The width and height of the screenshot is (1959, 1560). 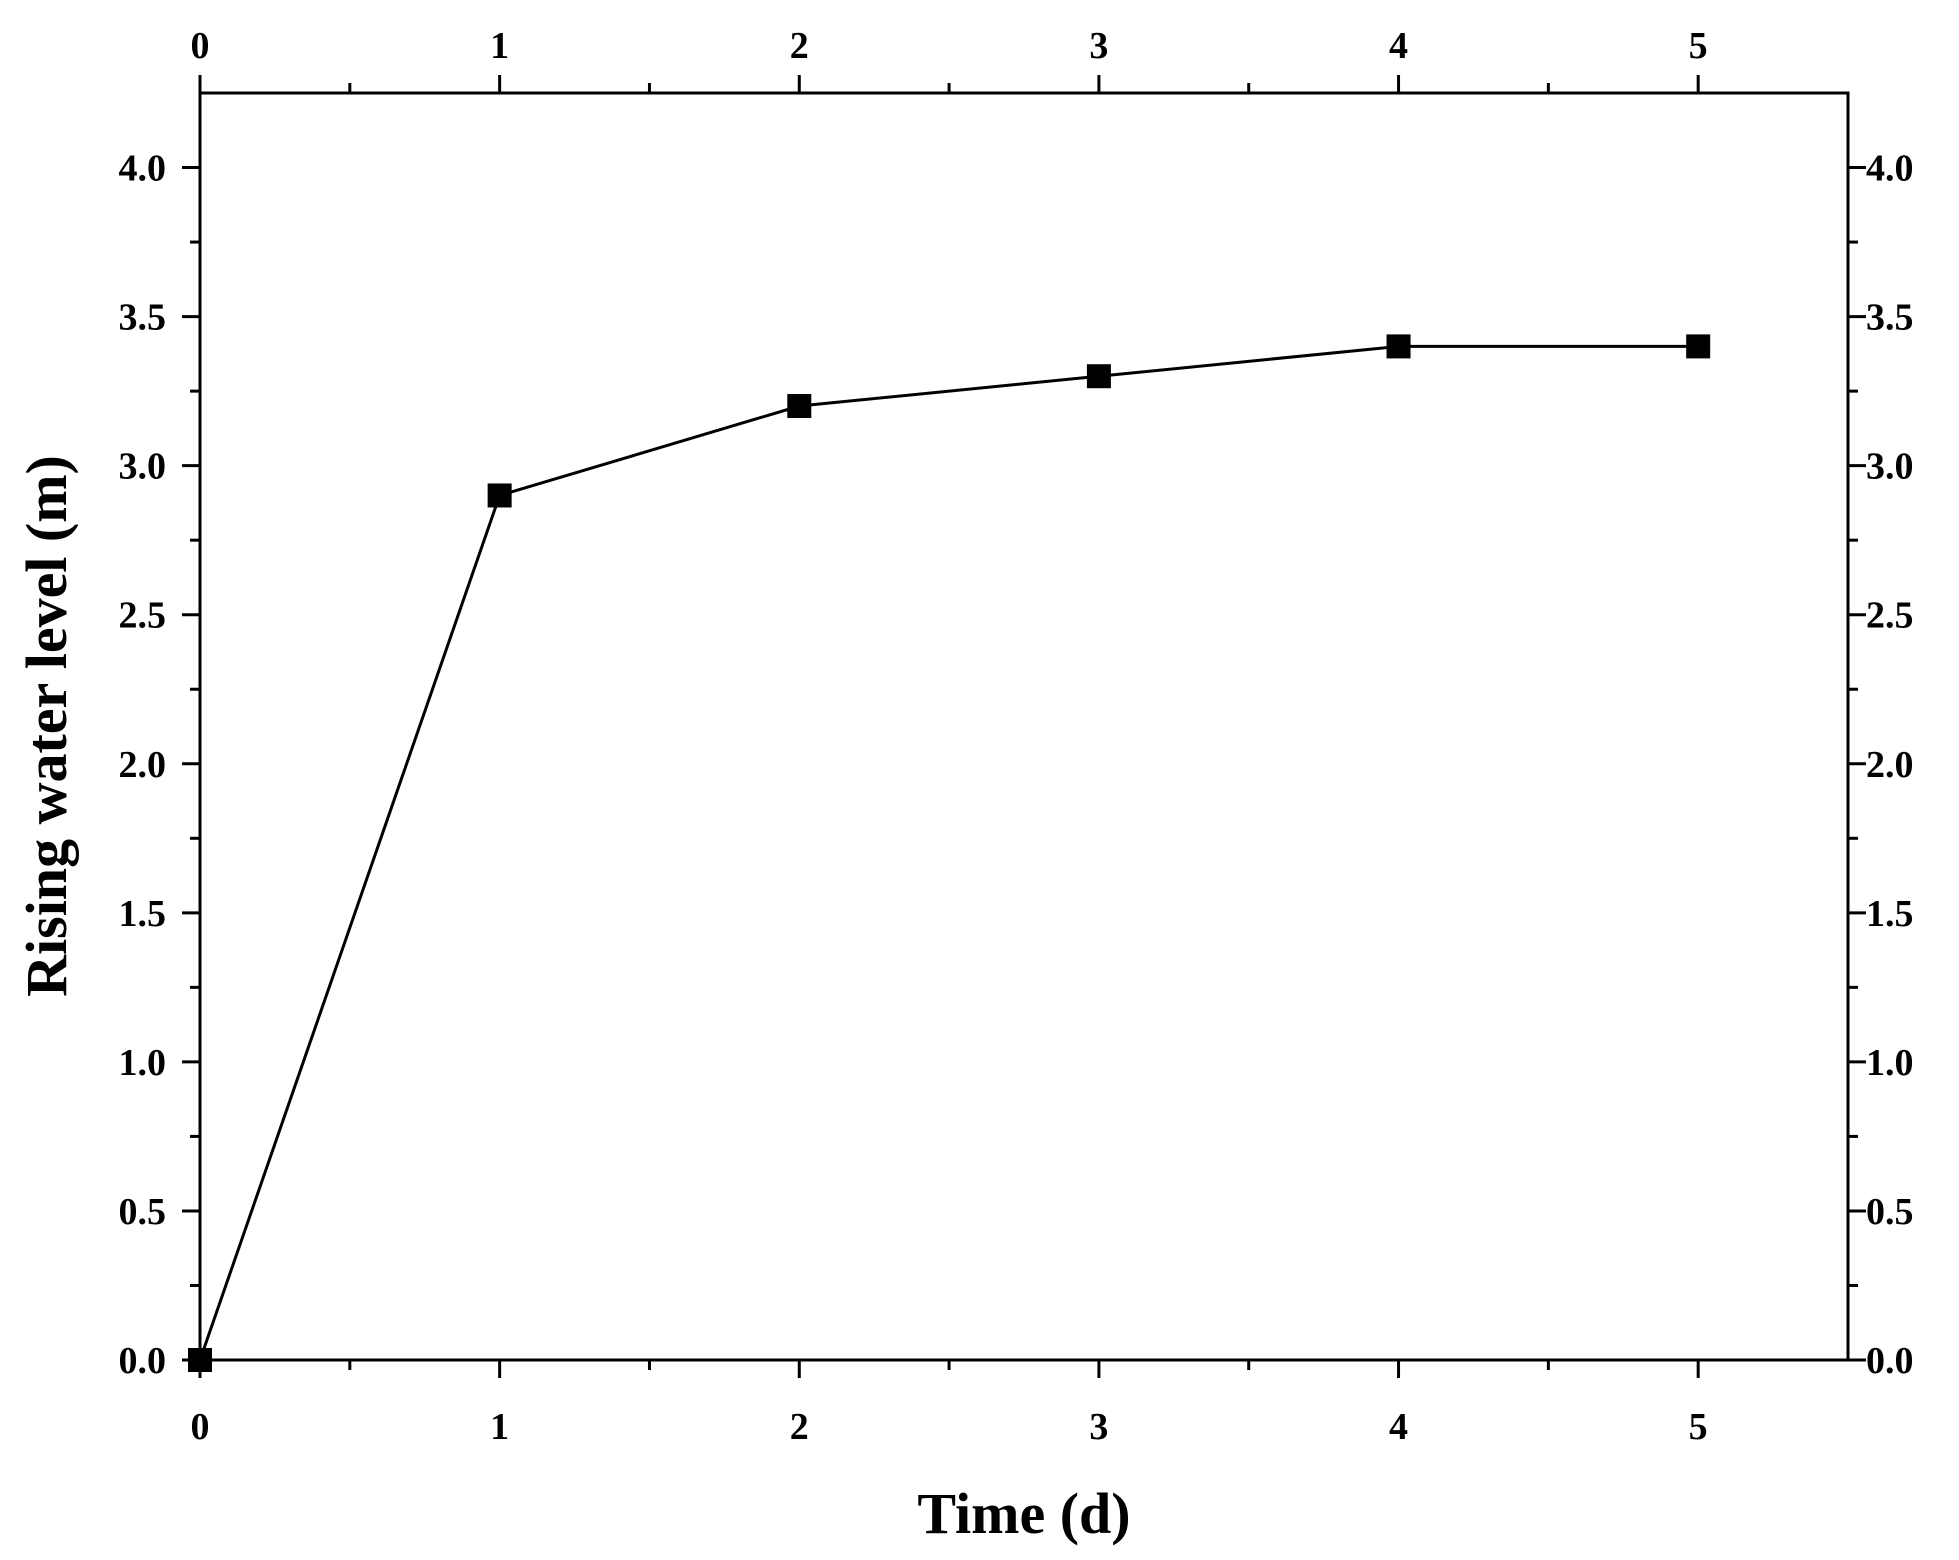 I want to click on y-tick-label-left: 0.0, so click(x=143, y=1361).